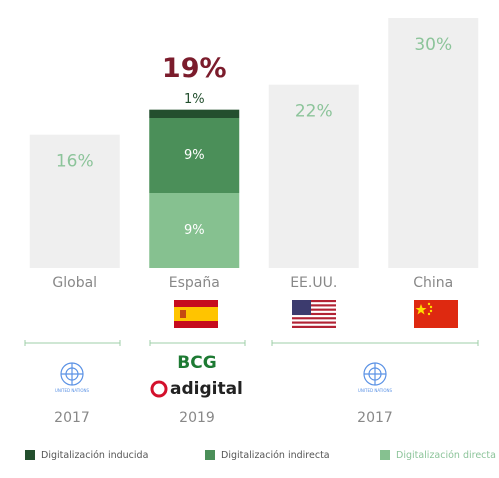  I want to click on x-tick-label: Global, so click(74, 283).